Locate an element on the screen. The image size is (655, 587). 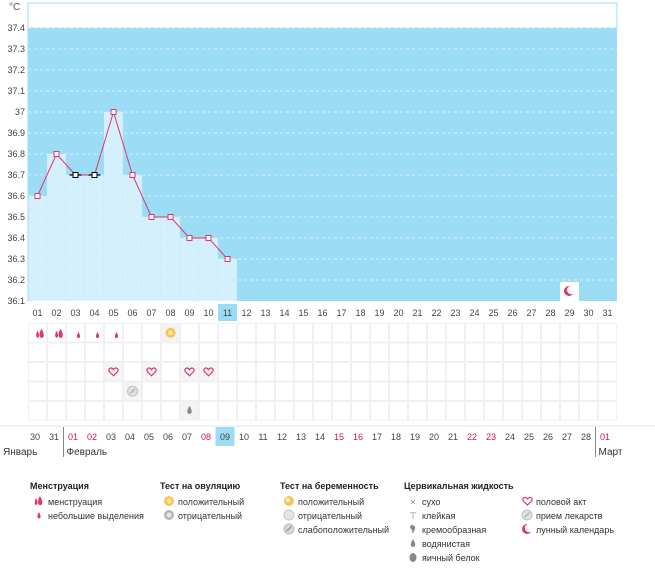
calendar-date-label: 24 is located at coordinates (510, 437).